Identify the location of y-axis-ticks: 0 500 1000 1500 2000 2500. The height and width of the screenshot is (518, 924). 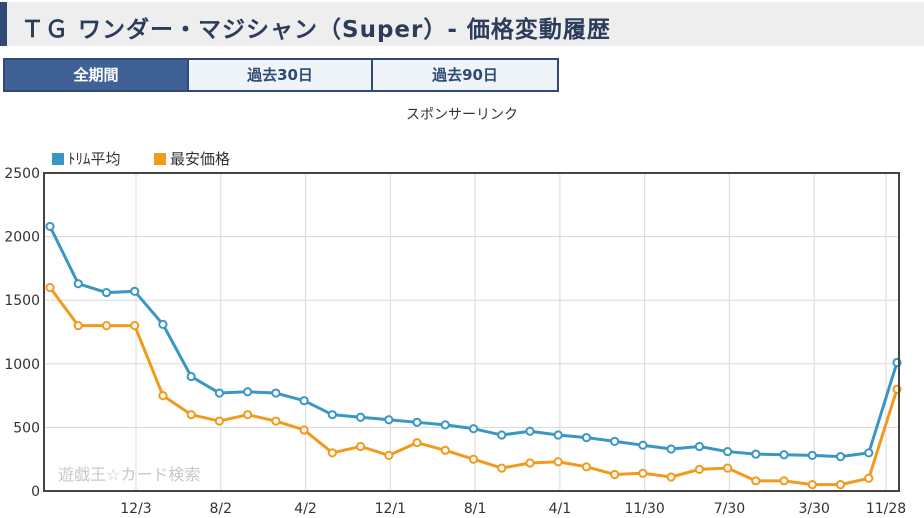
(22, 333).